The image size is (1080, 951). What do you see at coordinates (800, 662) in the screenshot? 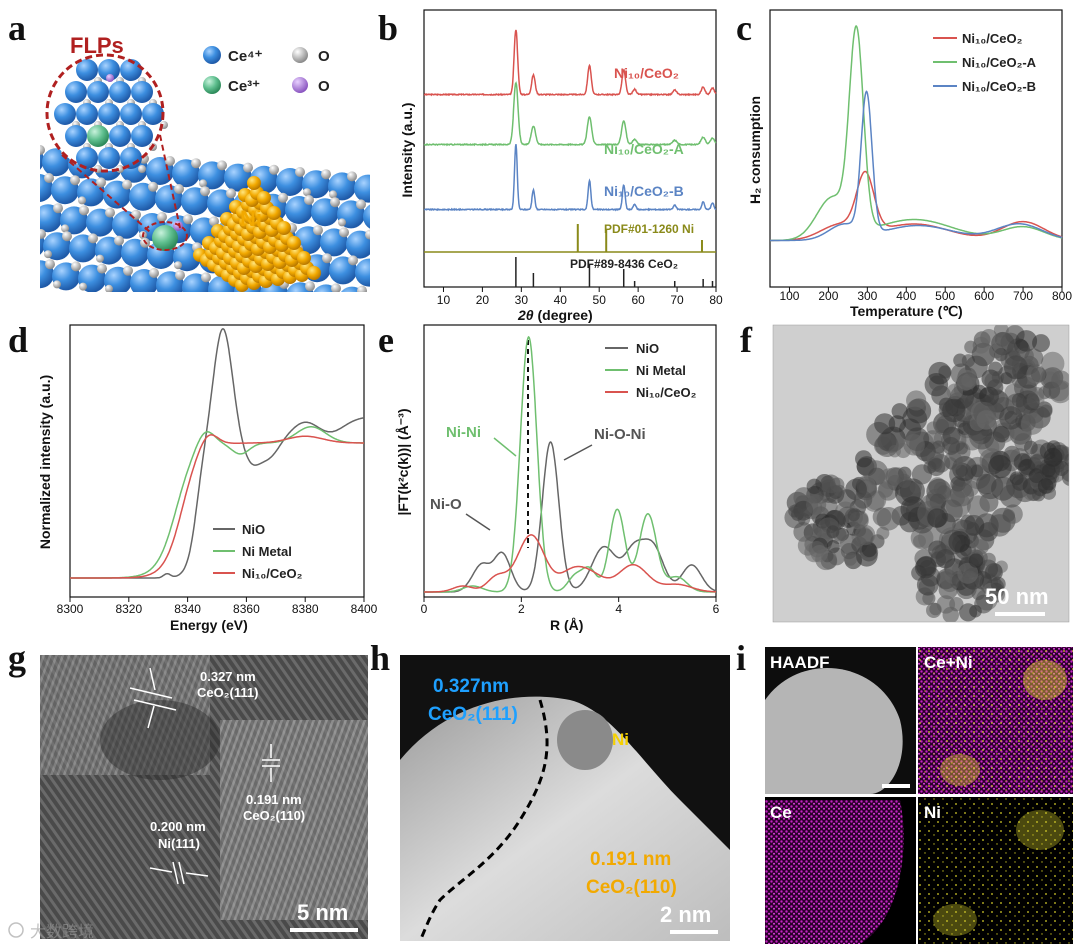
I see `eds-haadf-label: HAADF` at bounding box center [800, 662].